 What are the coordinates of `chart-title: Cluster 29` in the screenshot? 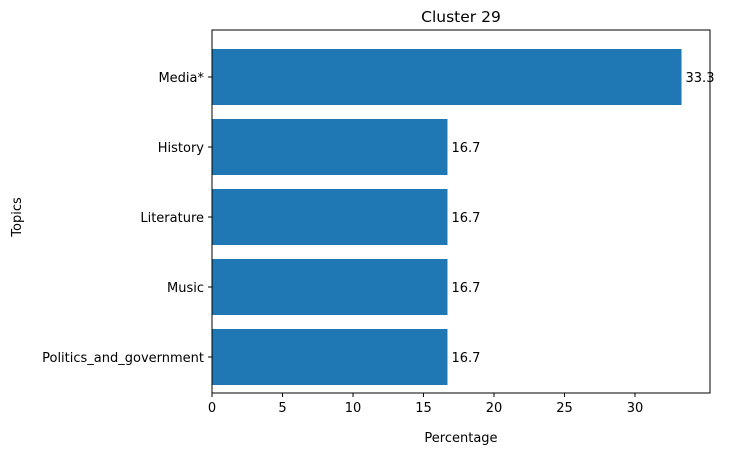 It's located at (461, 17).